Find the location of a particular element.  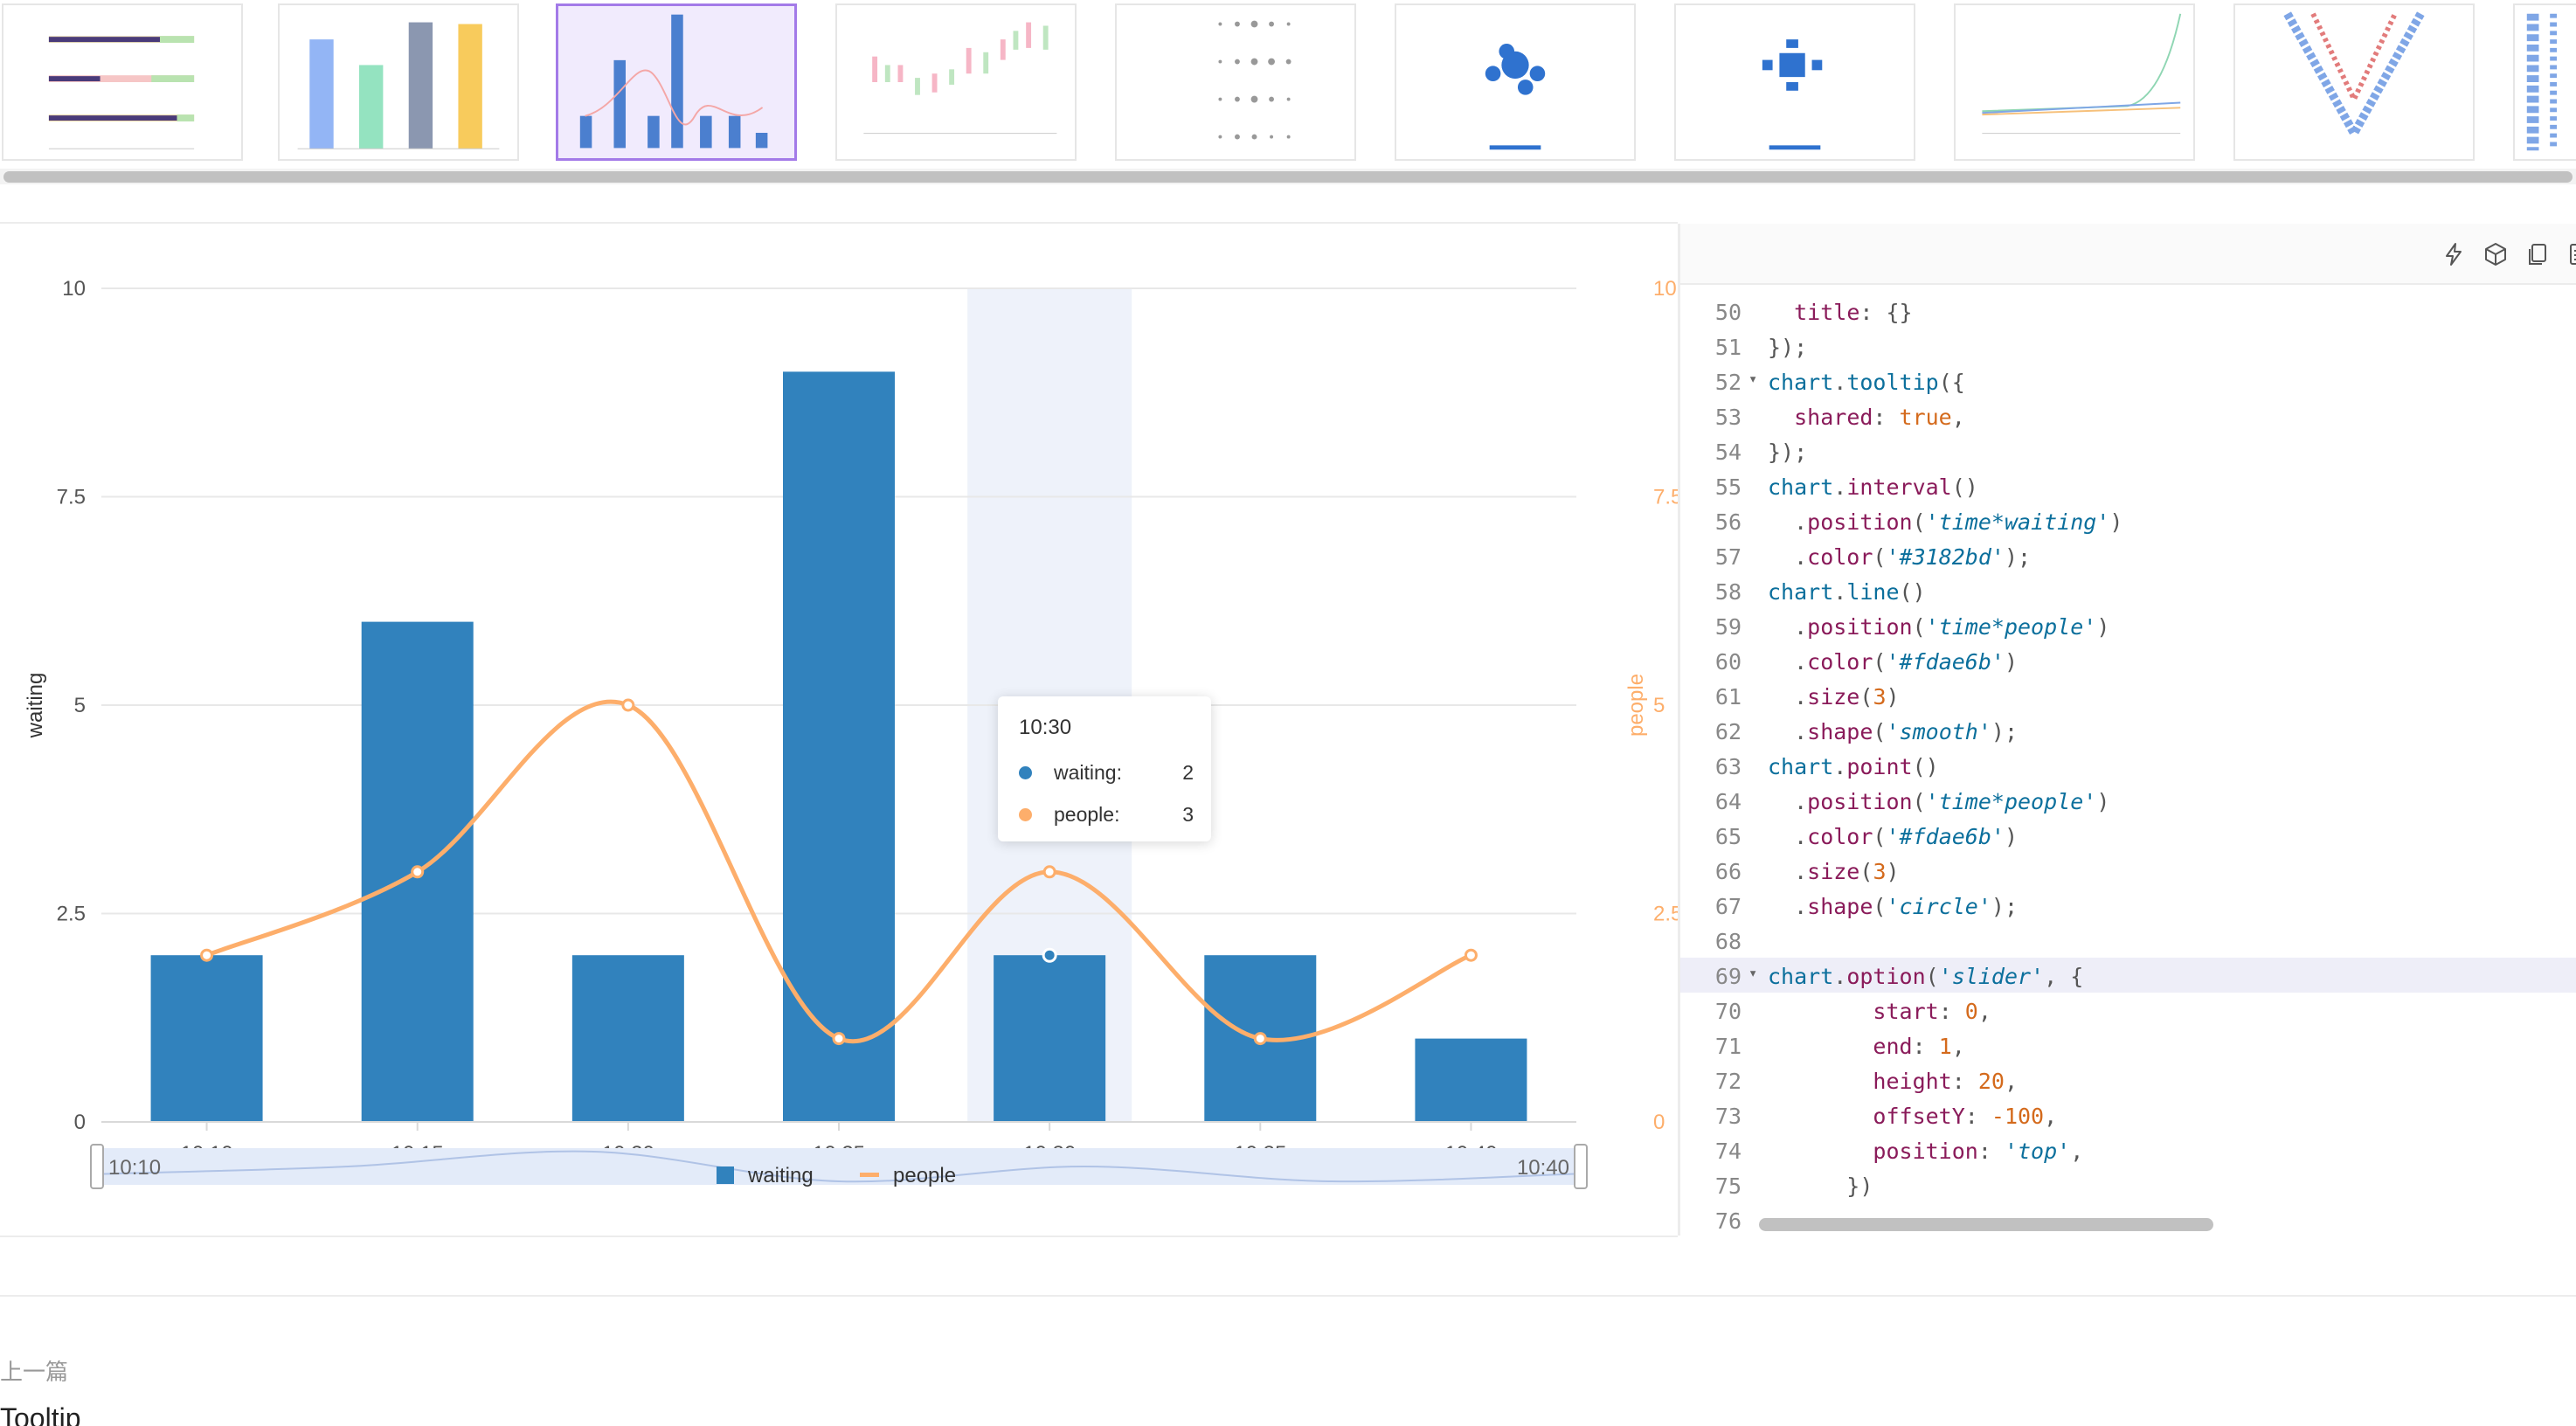

legend-waiting-swatch is located at coordinates (725, 1175).